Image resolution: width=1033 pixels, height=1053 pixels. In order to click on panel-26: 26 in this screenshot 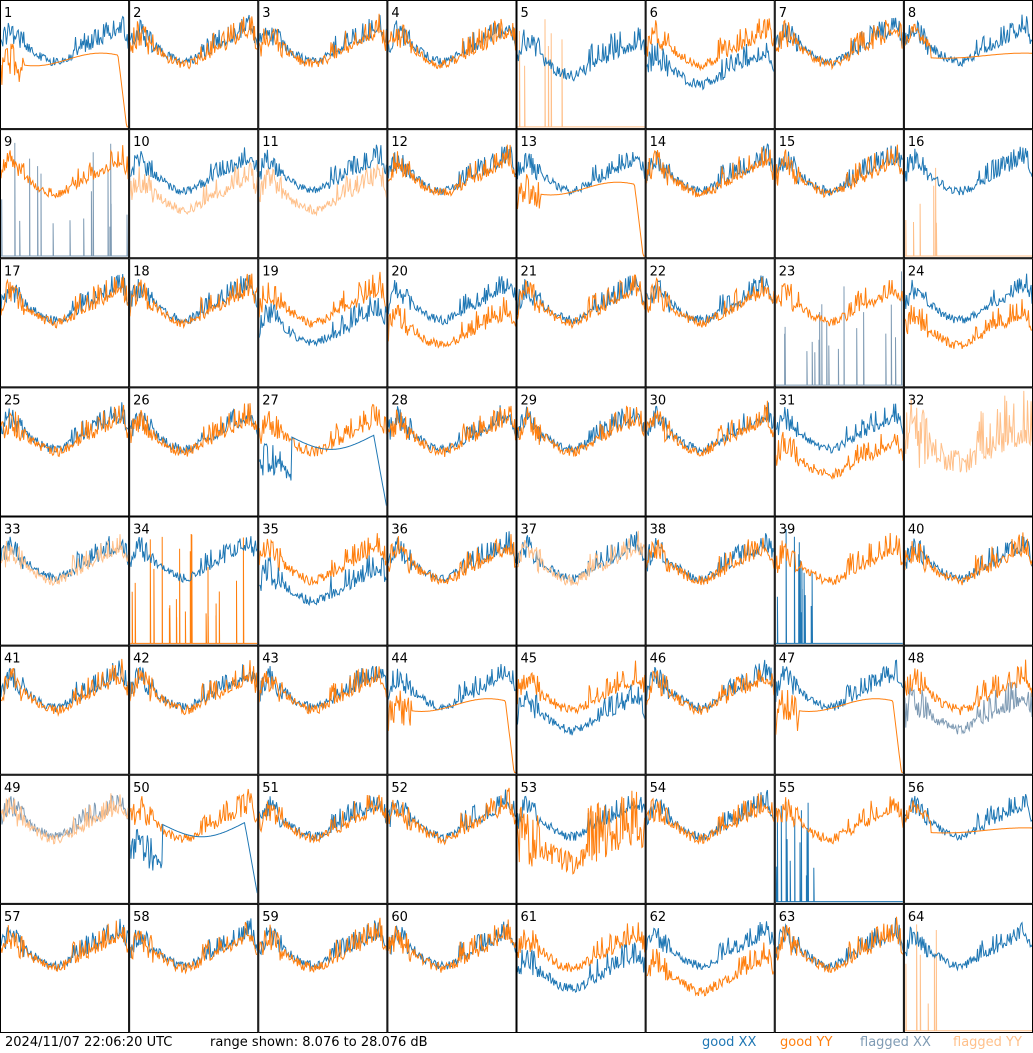, I will do `click(194, 452)`.